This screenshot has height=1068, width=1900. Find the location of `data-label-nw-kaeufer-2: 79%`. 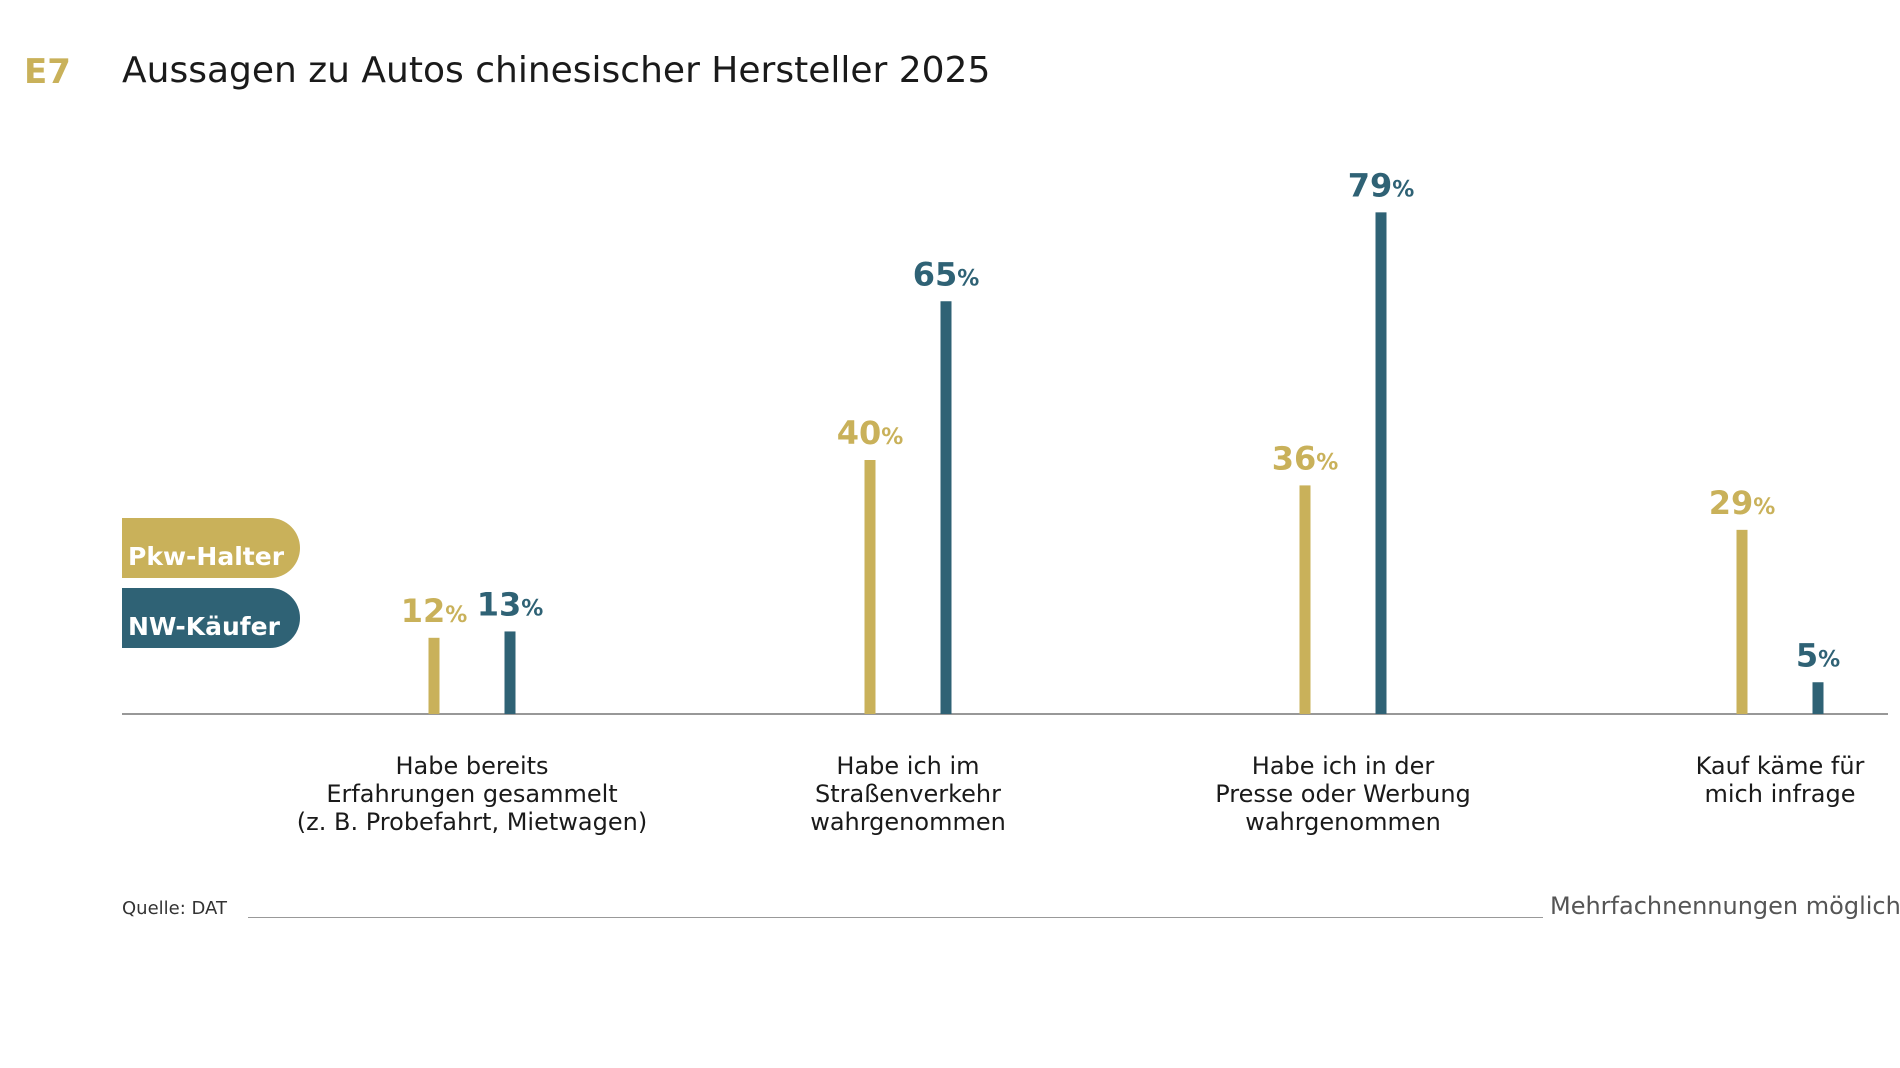

data-label-nw-kaeufer-2: 79% is located at coordinates (1381, 185).